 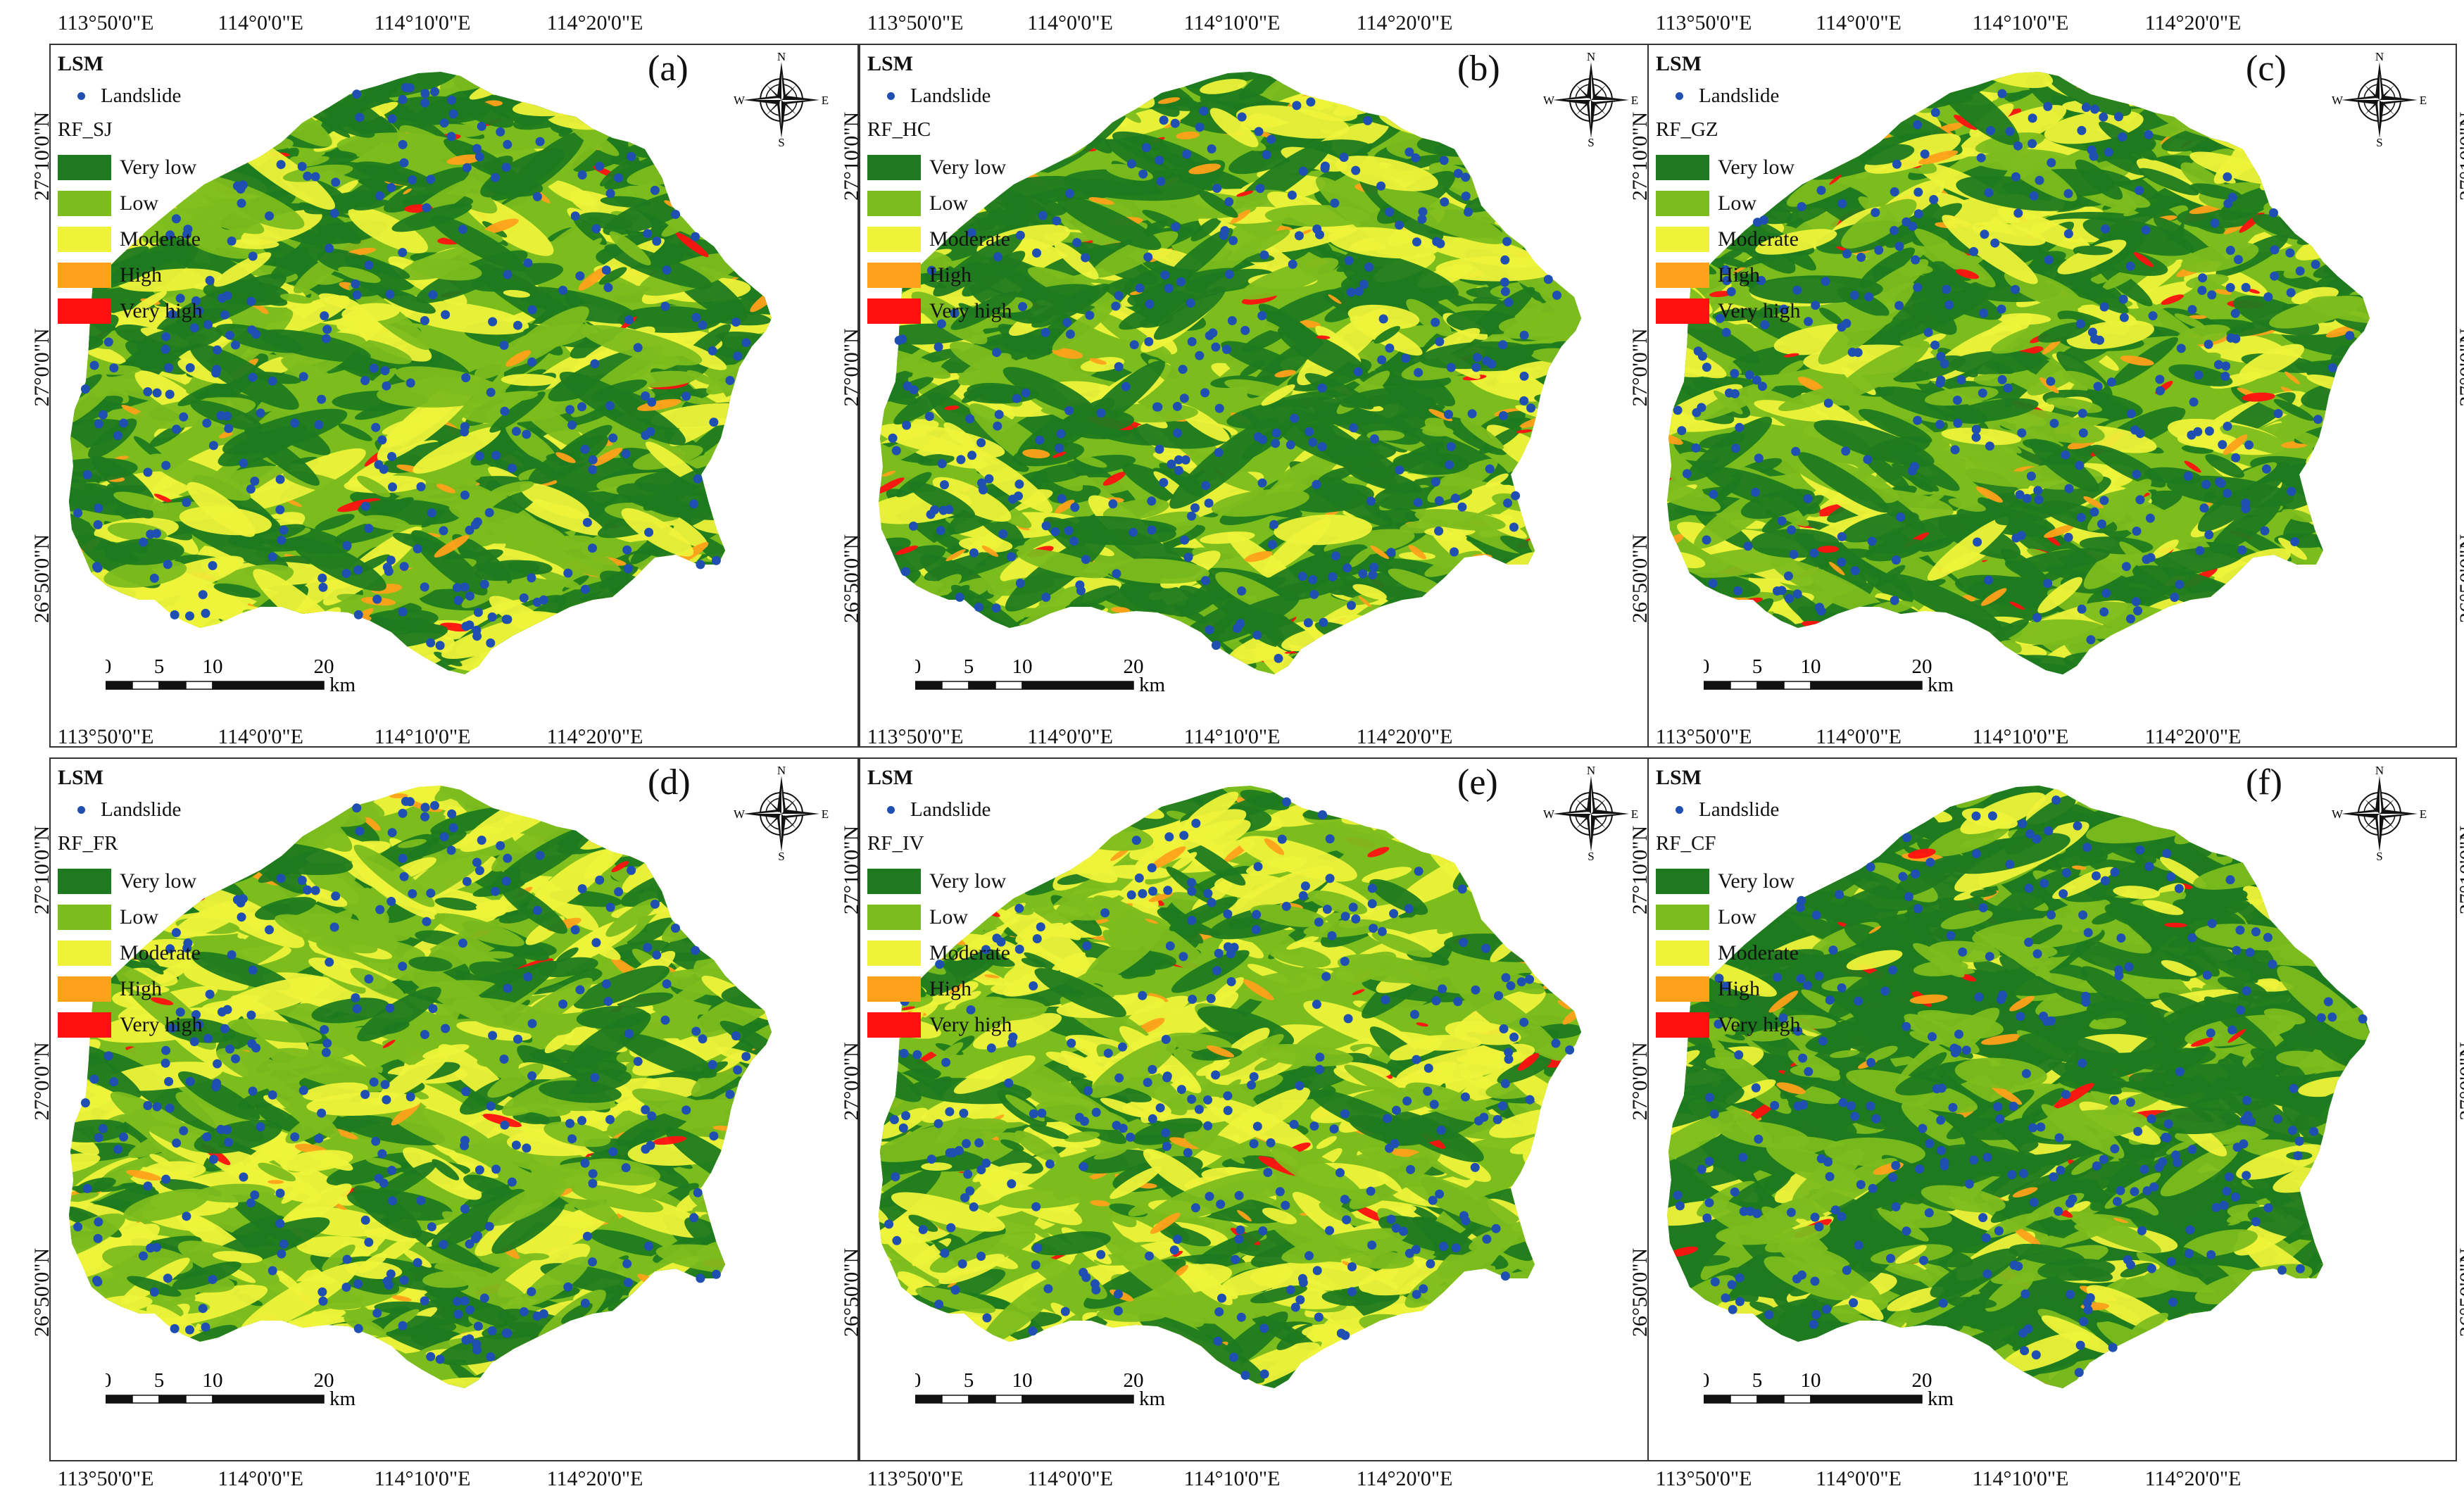 I want to click on scale-bar-label: 10, so click(x=213, y=667).